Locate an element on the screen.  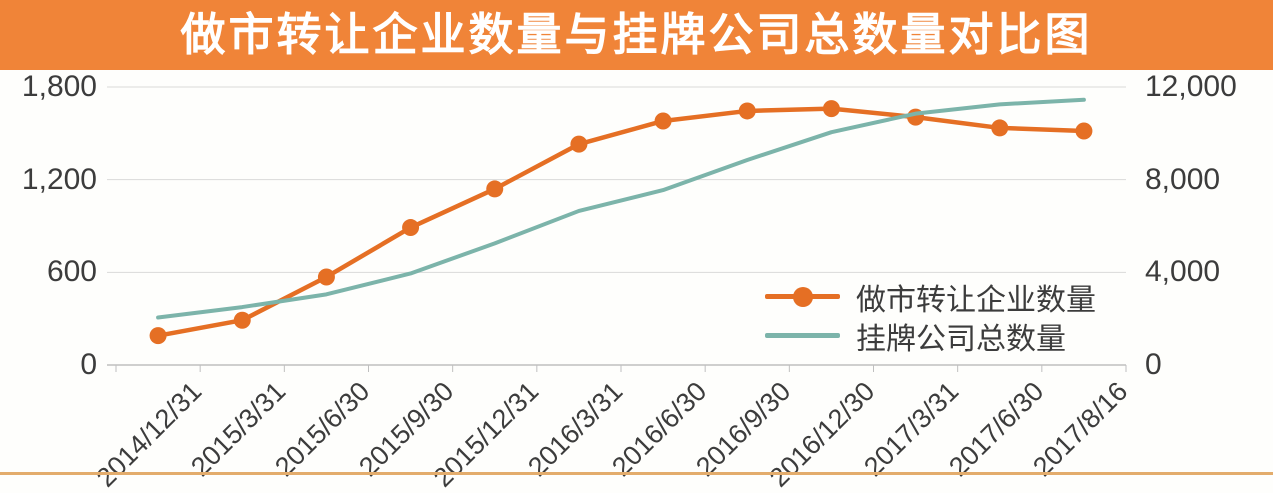
title-banner: 做市转让企业数量与挂牌公司总数量对比图 is located at coordinates (636, 35).